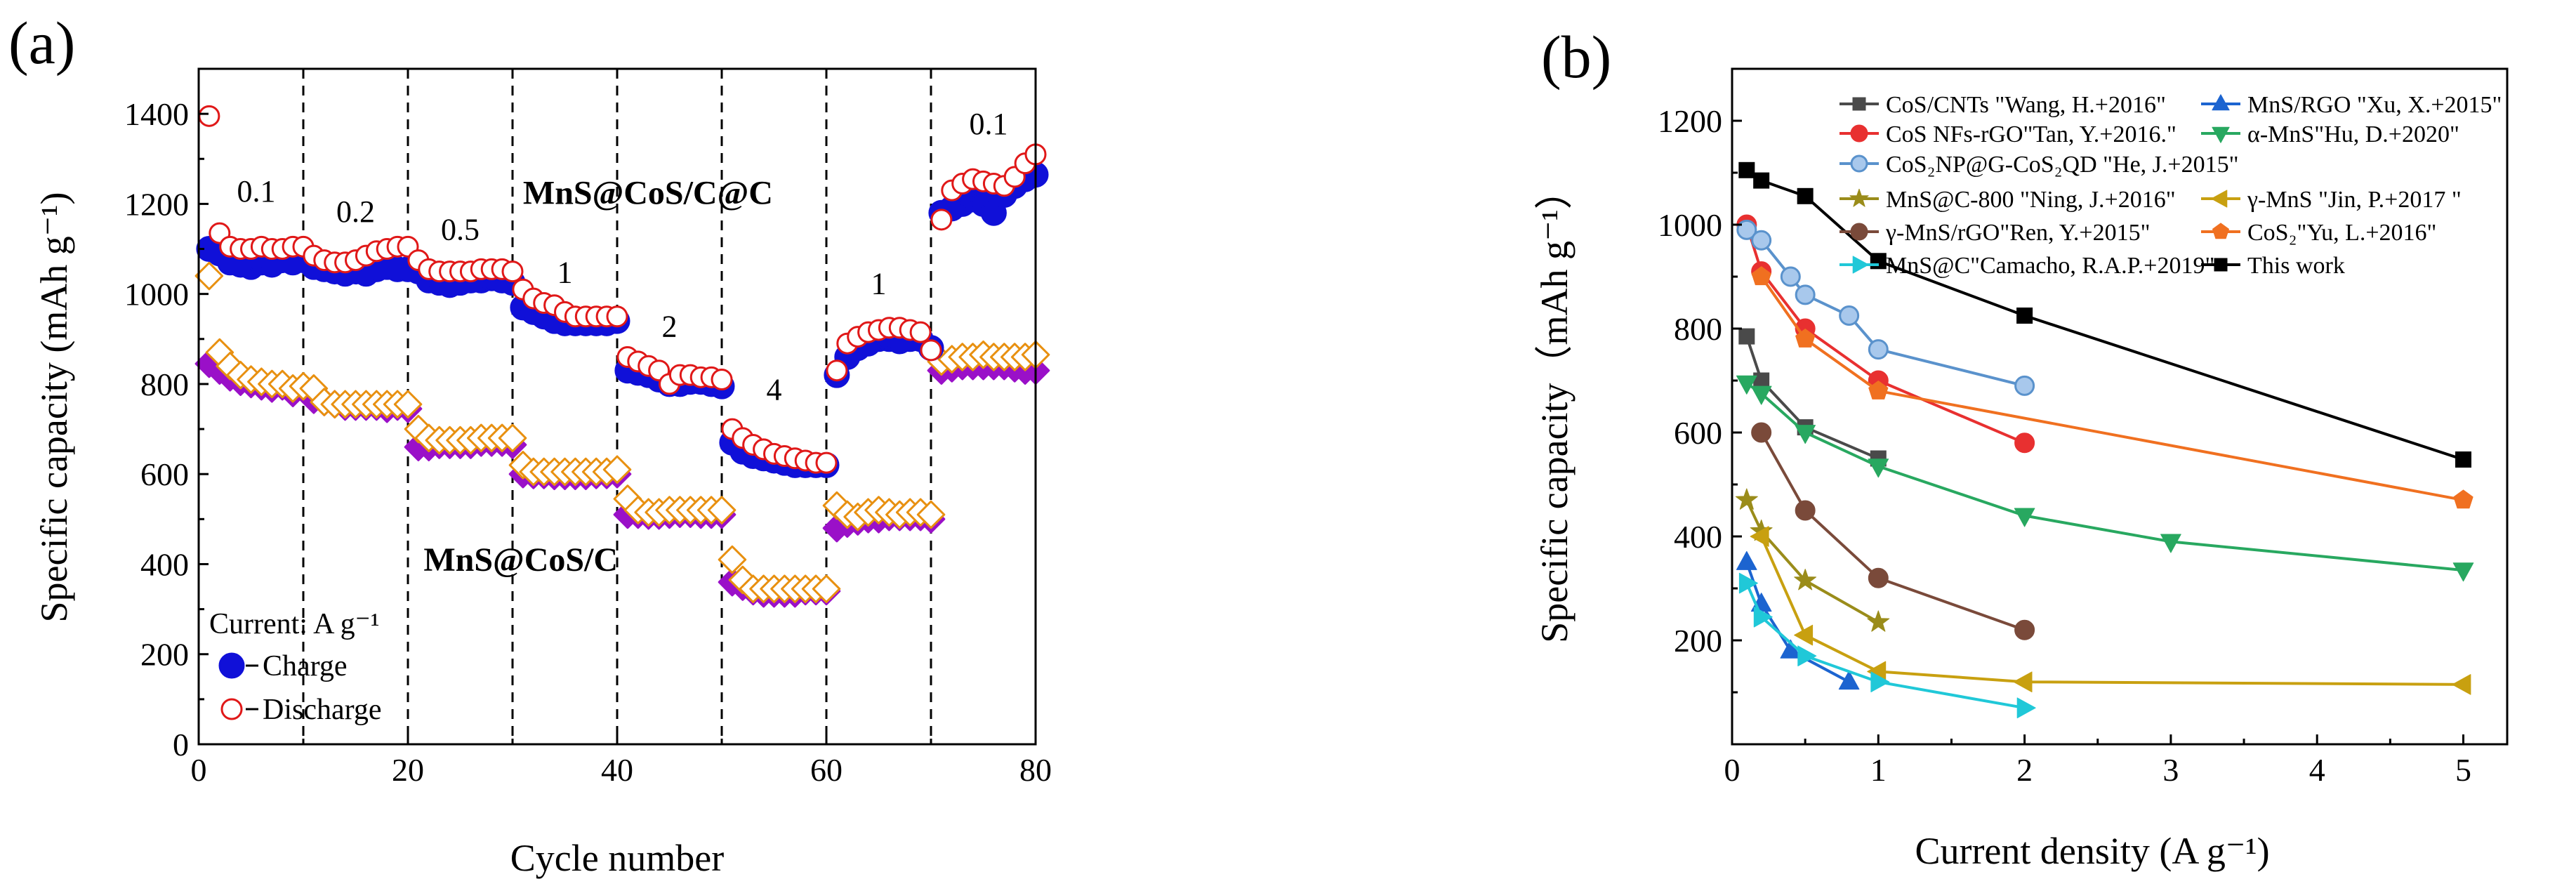 The height and width of the screenshot is (891, 2576). What do you see at coordinates (2170, 770) in the screenshot?
I see `x-tick-label: 3` at bounding box center [2170, 770].